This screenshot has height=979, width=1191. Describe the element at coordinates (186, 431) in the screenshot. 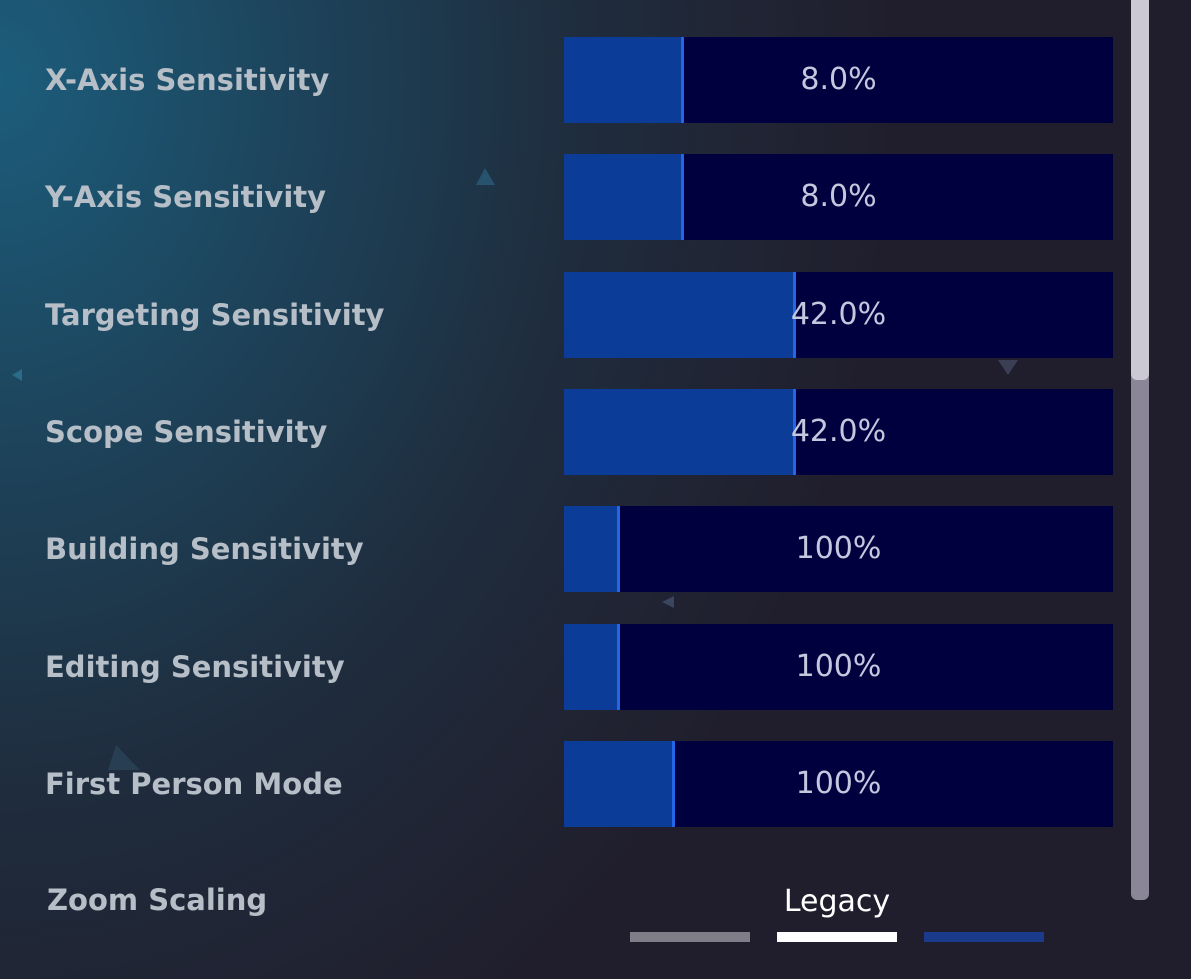

I see `setting-label: Scope Sensitivity` at that location.